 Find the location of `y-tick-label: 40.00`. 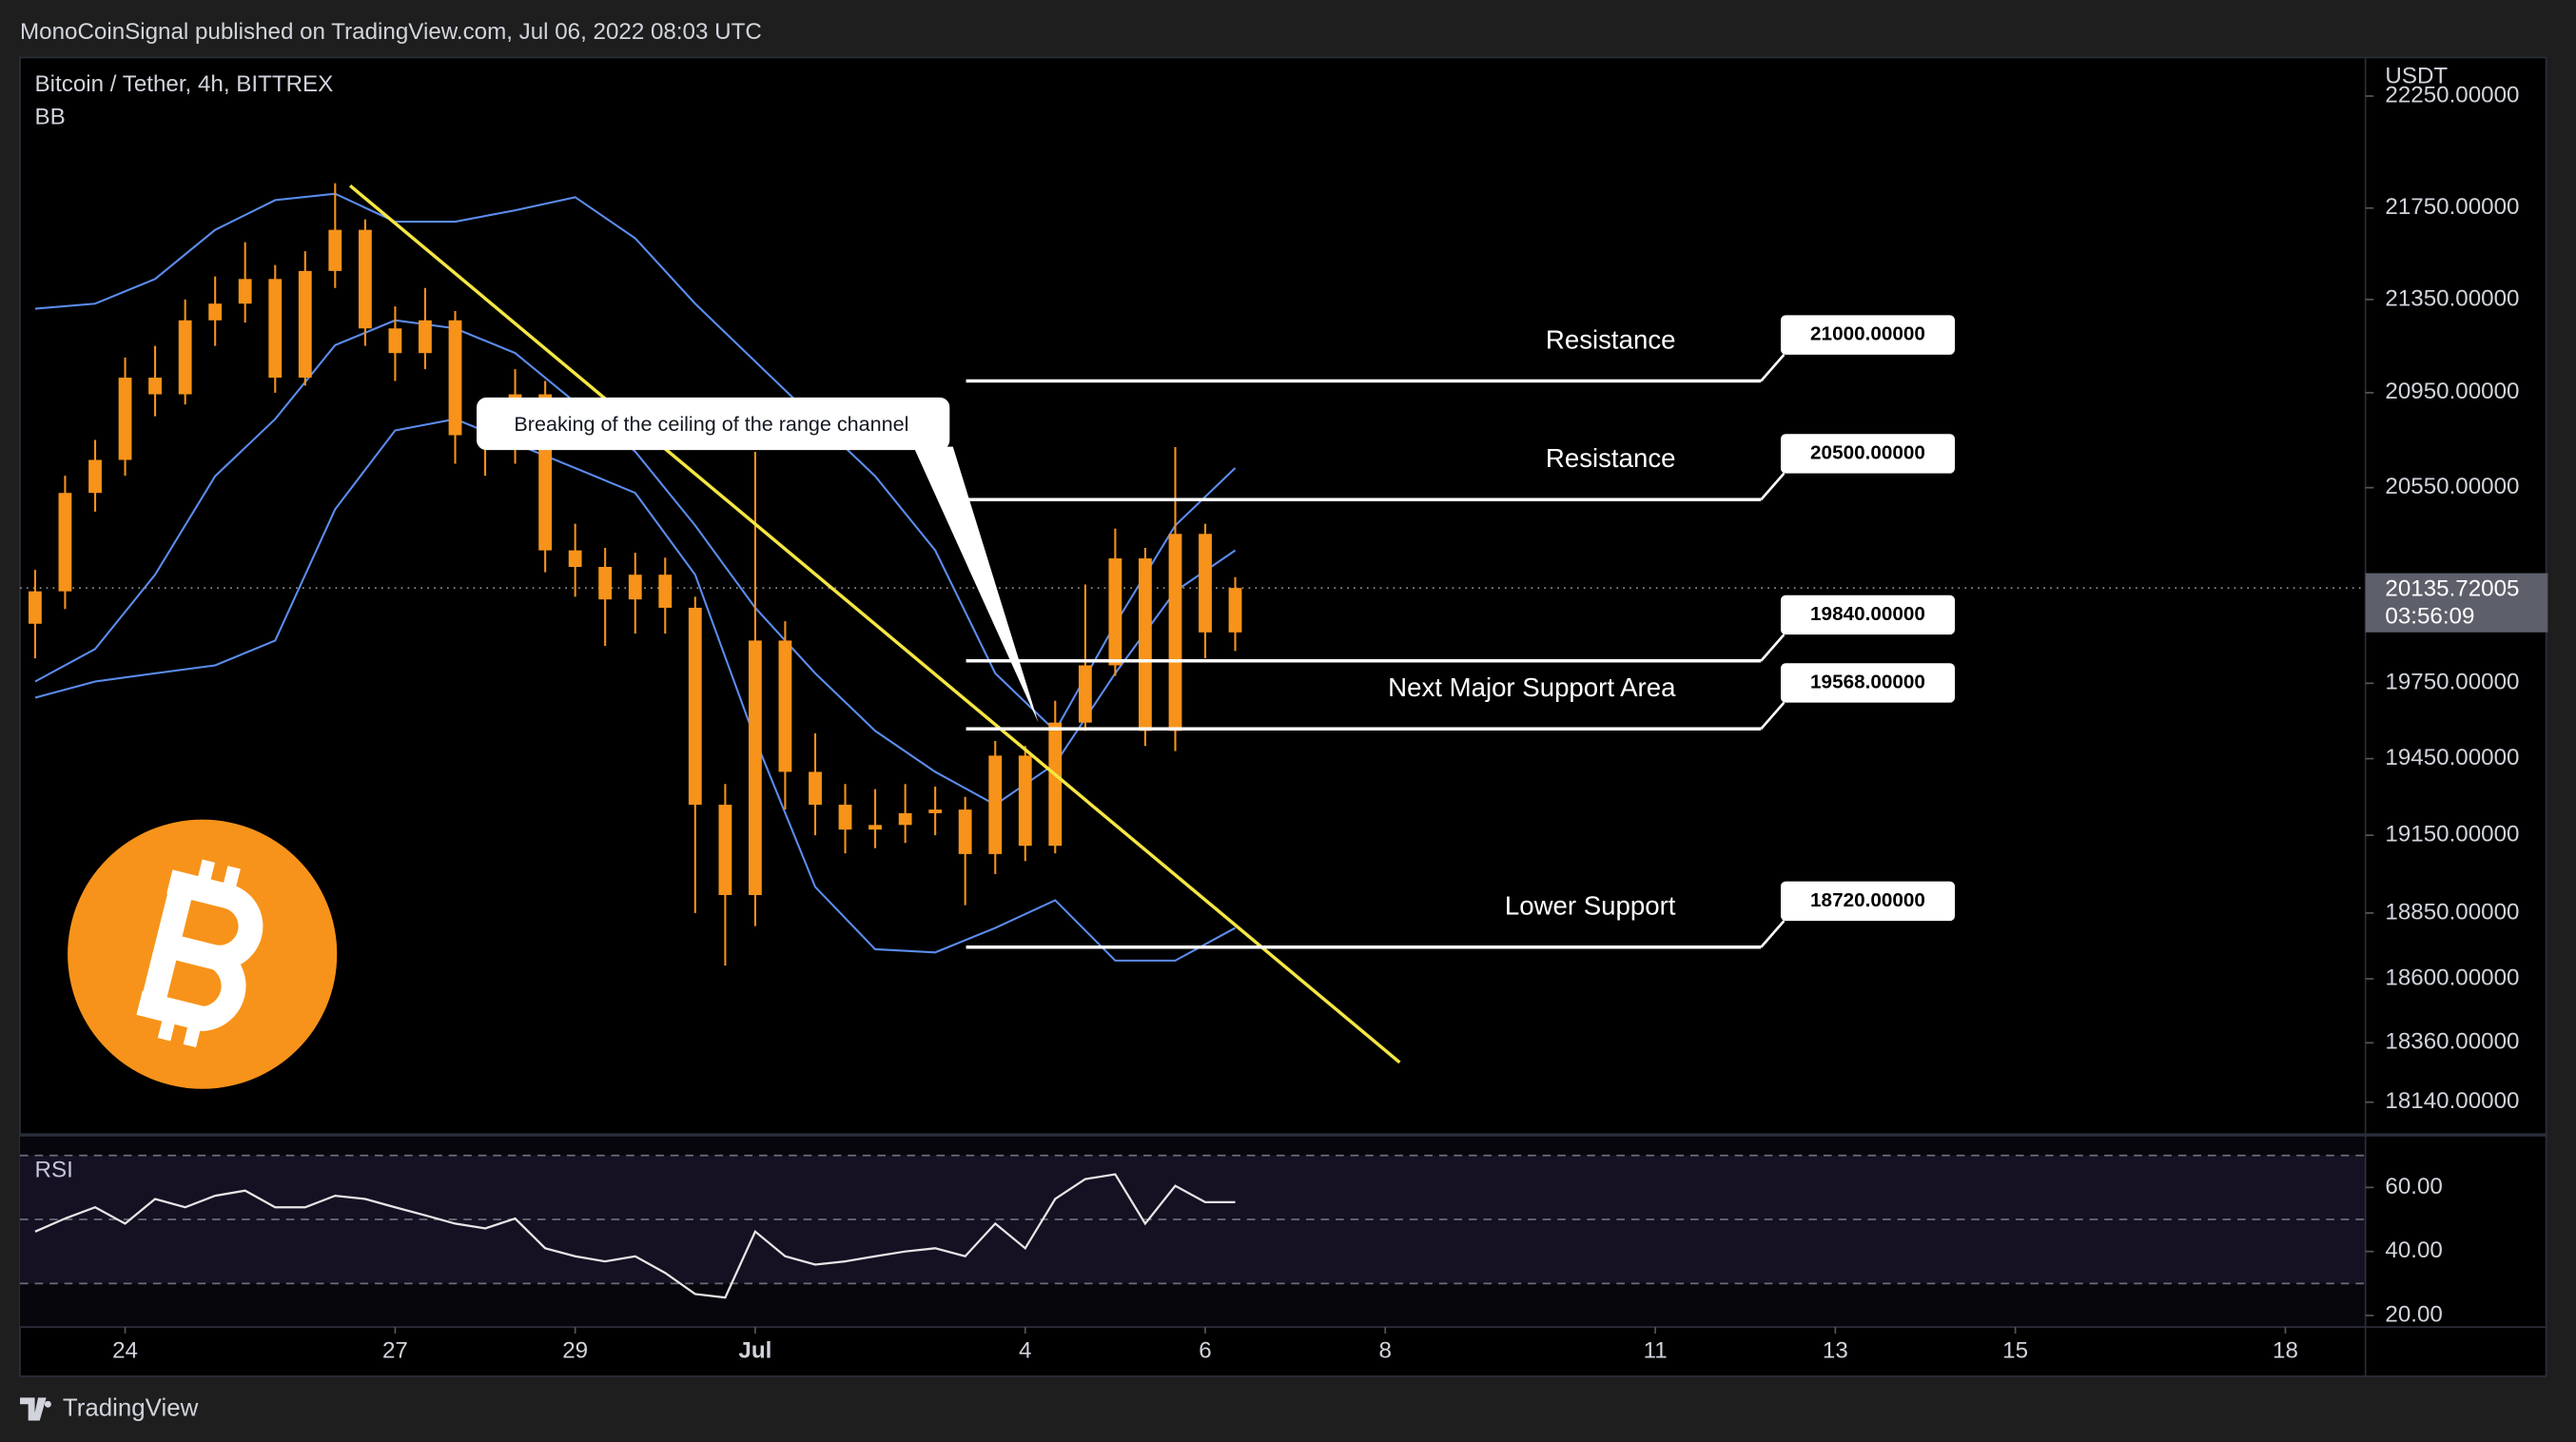

y-tick-label: 40.00 is located at coordinates (2414, 1250).